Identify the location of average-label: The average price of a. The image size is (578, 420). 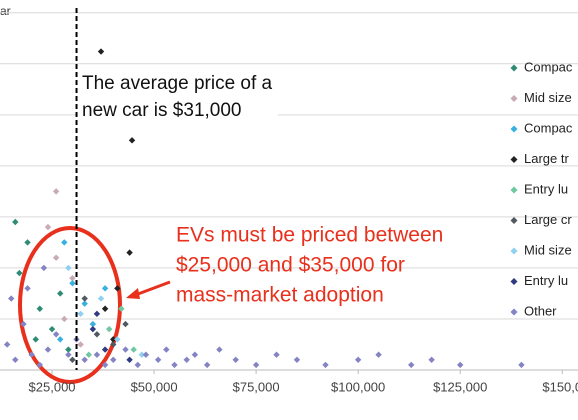
(177, 83).